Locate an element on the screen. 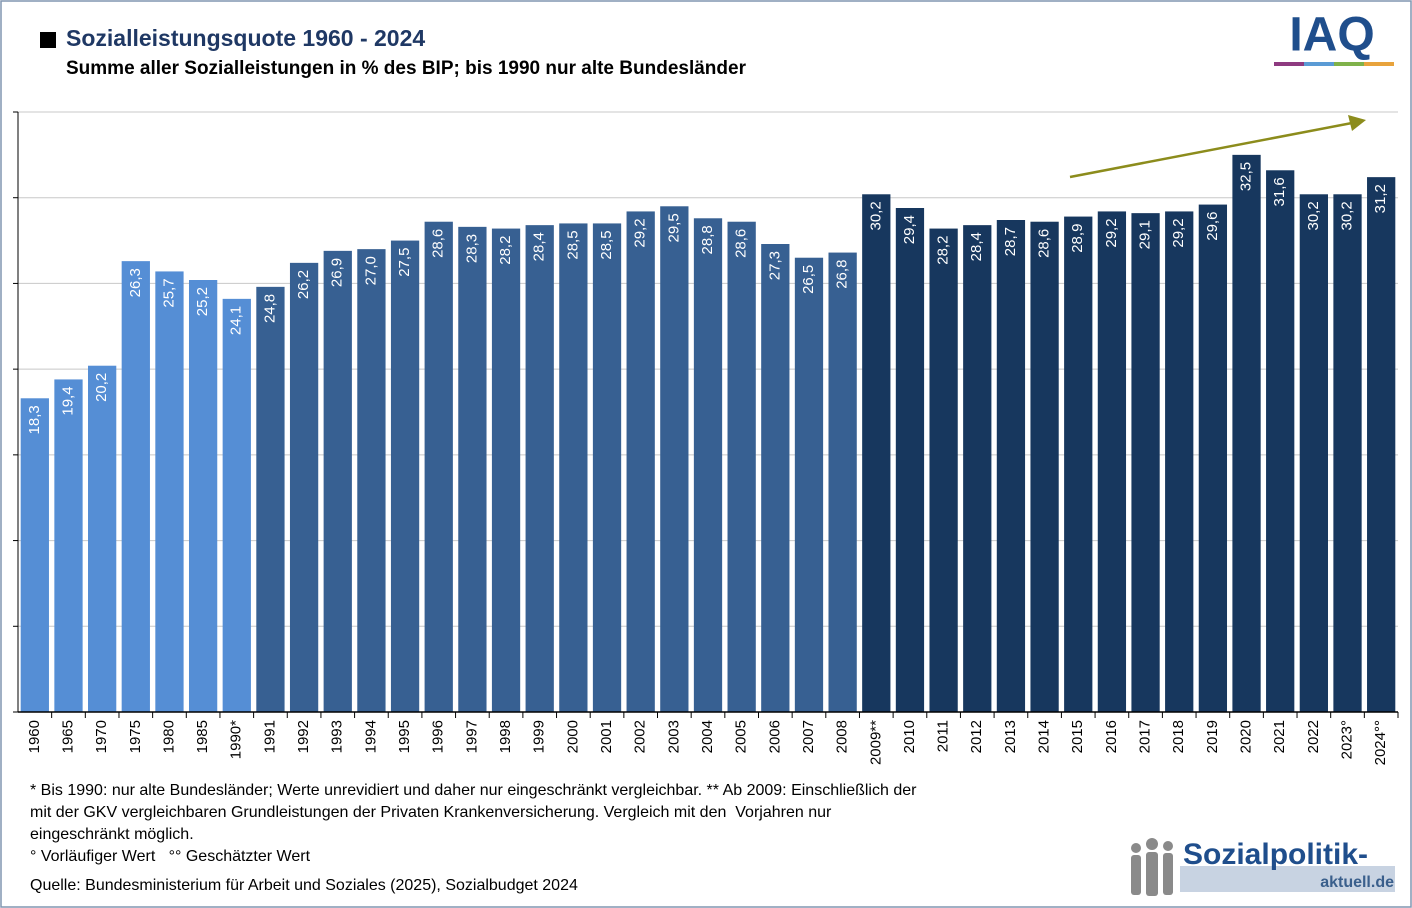  value-label: 26,9 is located at coordinates (337, 272).